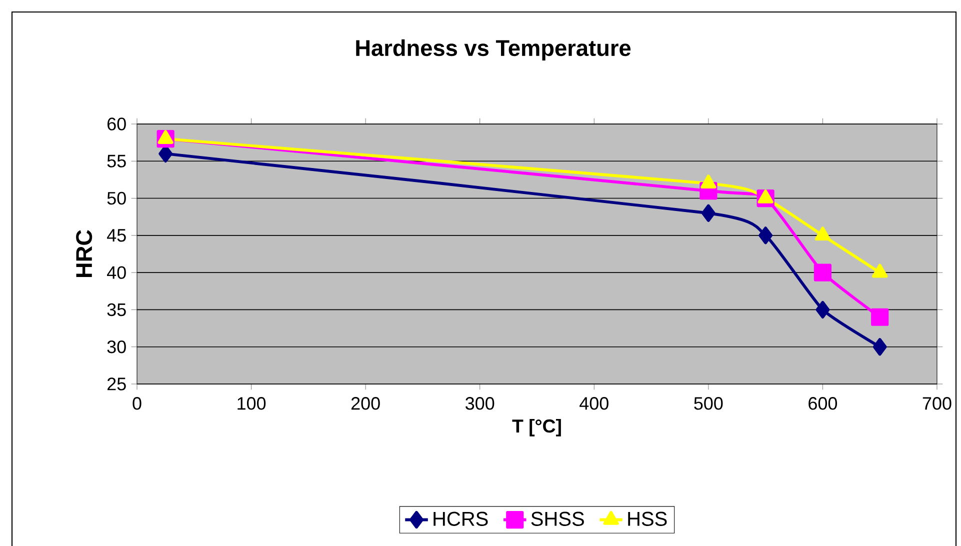 This screenshot has height=546, width=961. What do you see at coordinates (594, 403) in the screenshot?
I see `x-tick-label: 400` at bounding box center [594, 403].